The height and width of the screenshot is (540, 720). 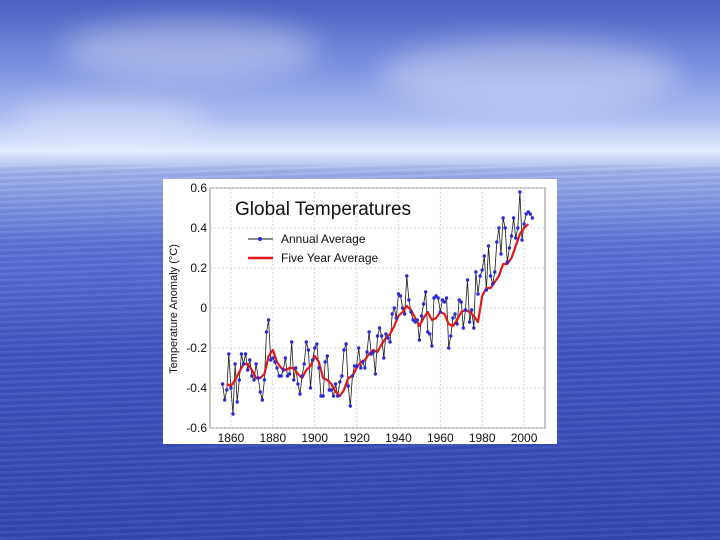 What do you see at coordinates (356, 437) in the screenshot?
I see `x-tick-label: 1920` at bounding box center [356, 437].